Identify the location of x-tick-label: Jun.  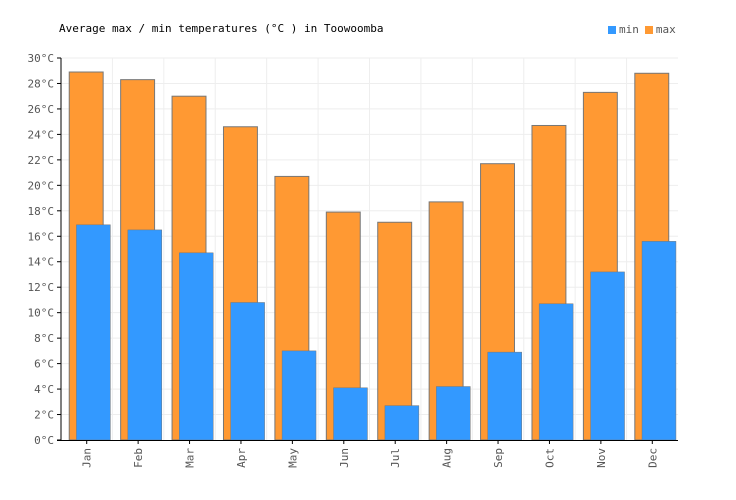
(344, 458).